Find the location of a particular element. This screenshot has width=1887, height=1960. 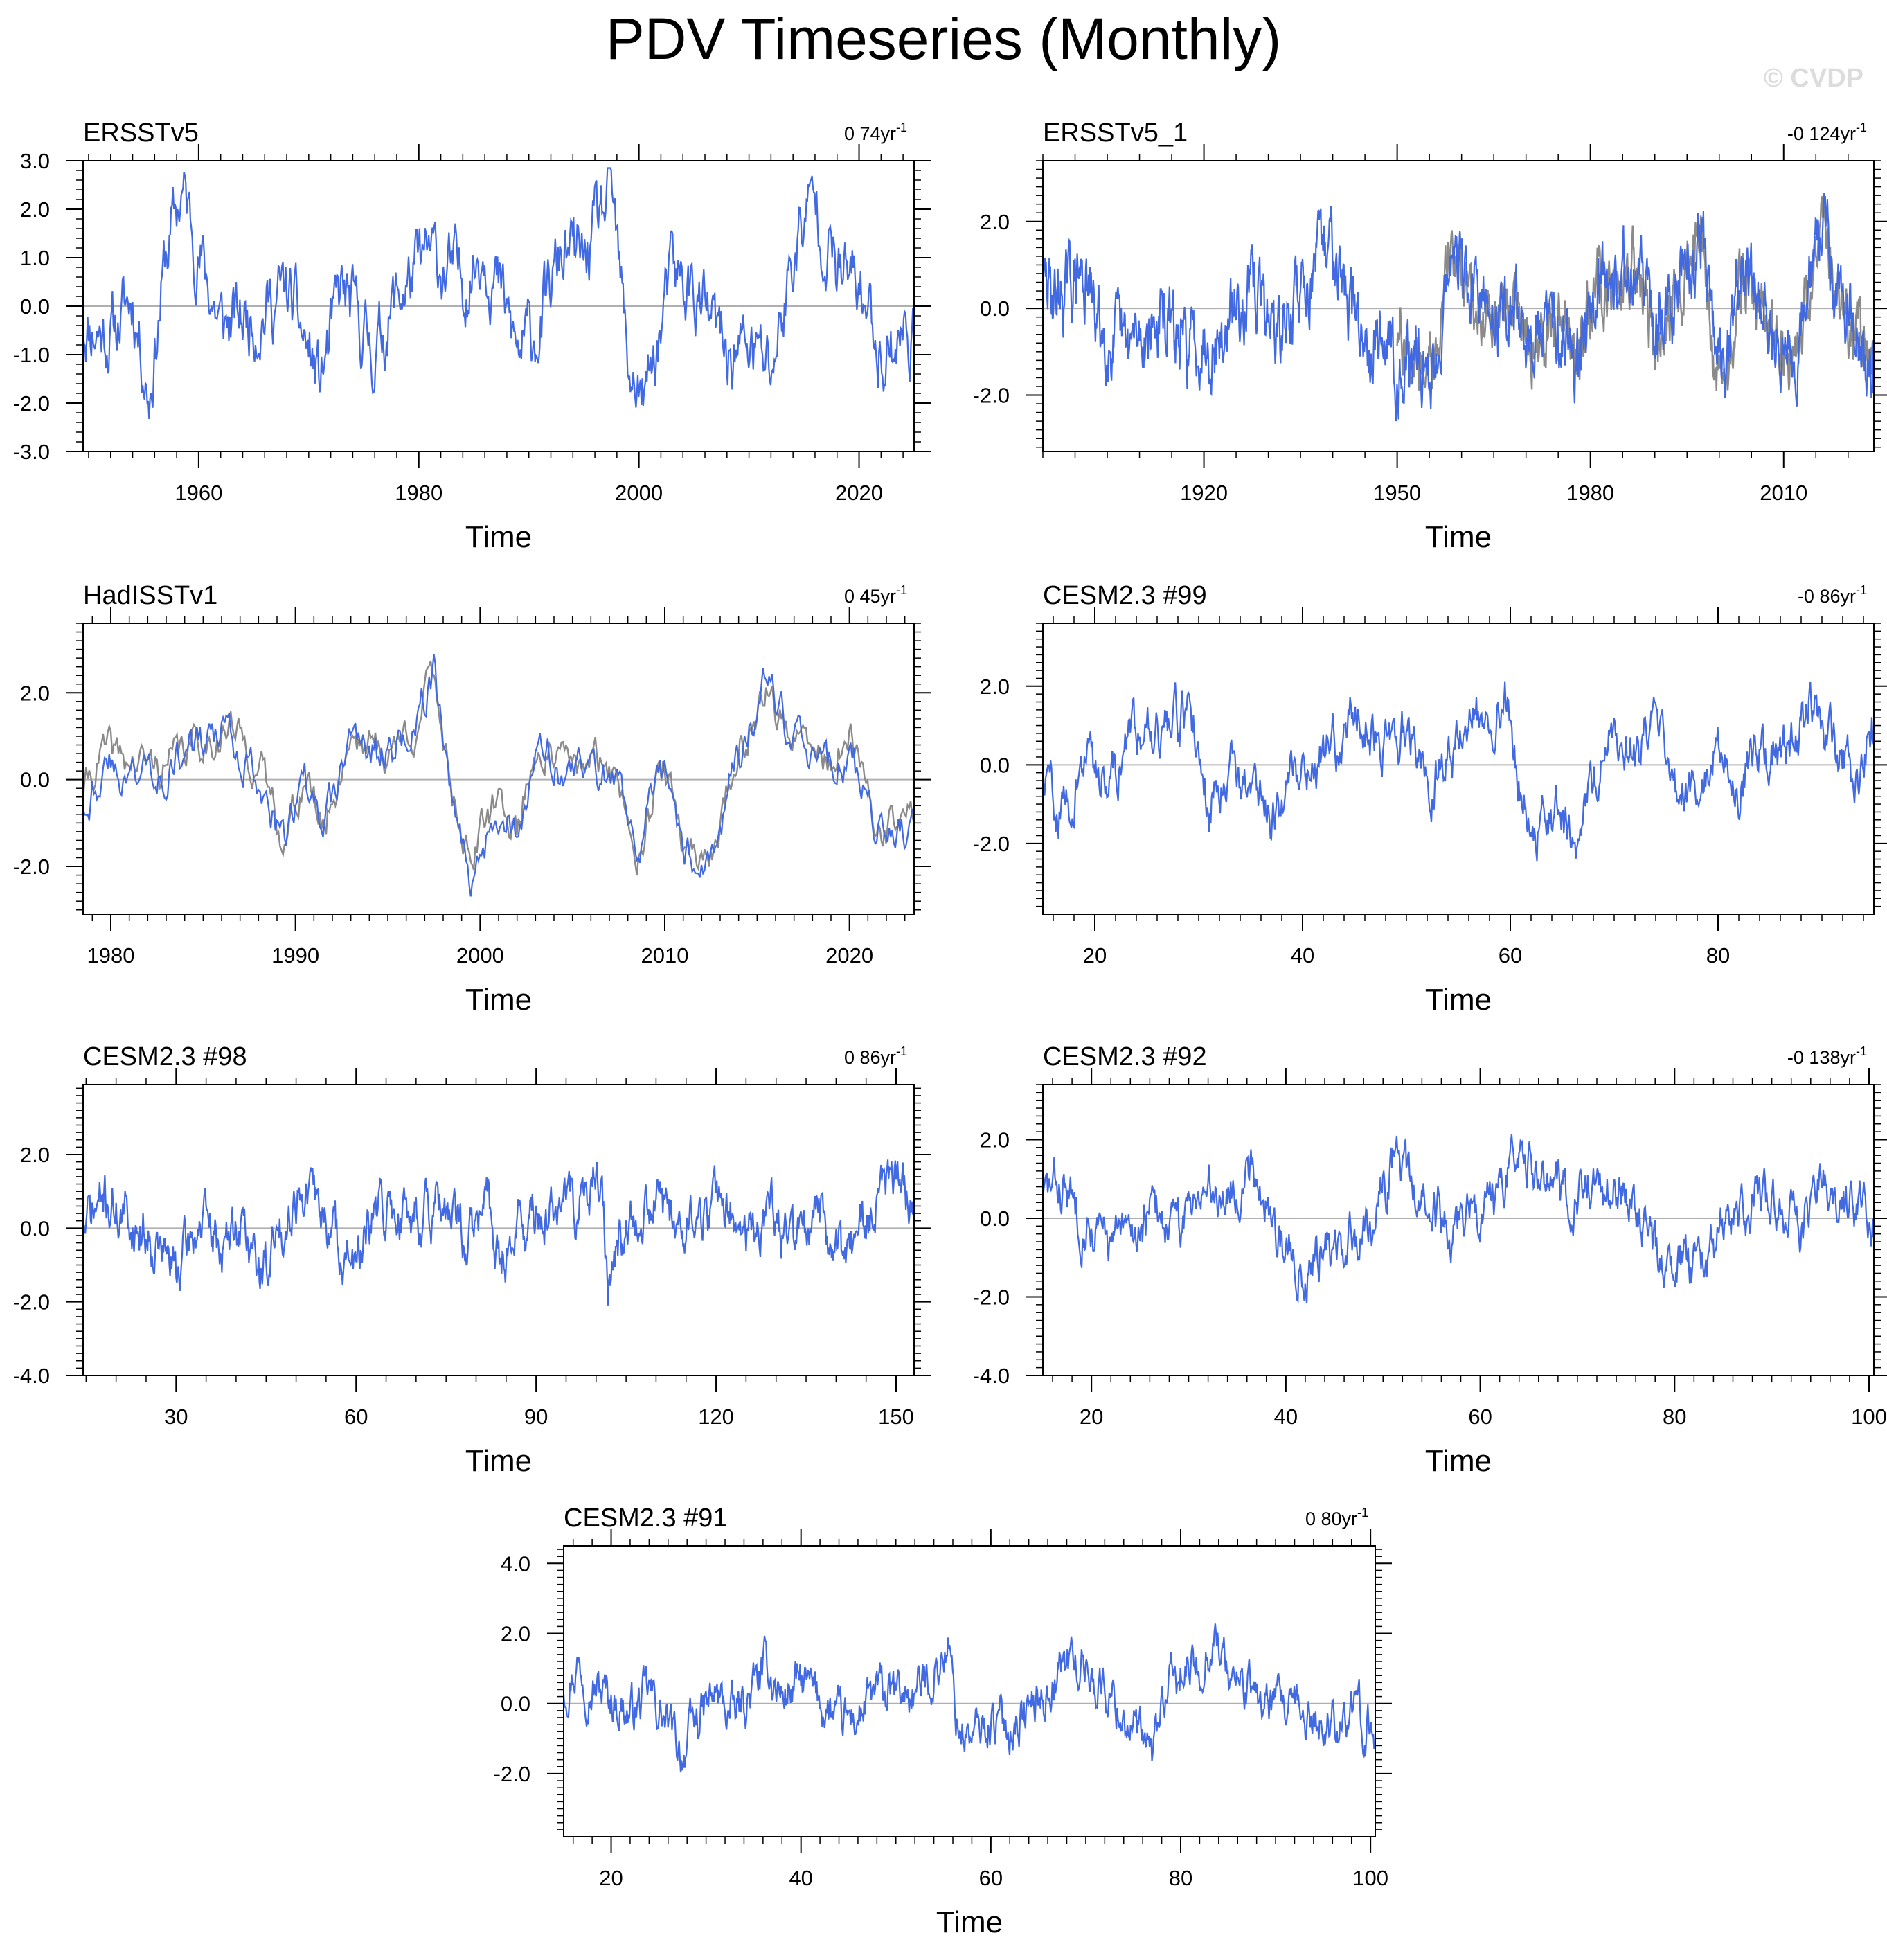

y-tick-label: -3.0 is located at coordinates (32, 452).